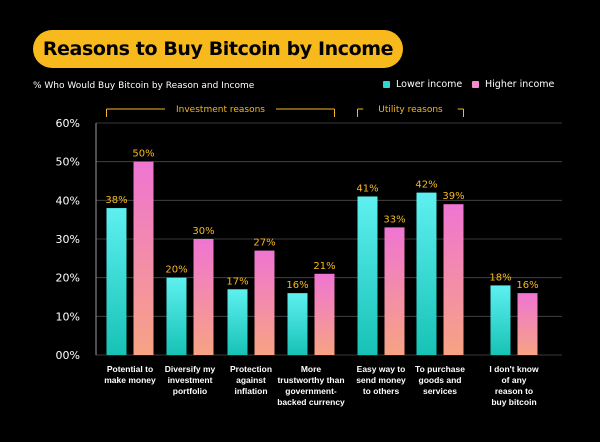 The width and height of the screenshot is (600, 442). What do you see at coordinates (220, 110) in the screenshot?
I see `group-label: Investment reasons` at bounding box center [220, 110].